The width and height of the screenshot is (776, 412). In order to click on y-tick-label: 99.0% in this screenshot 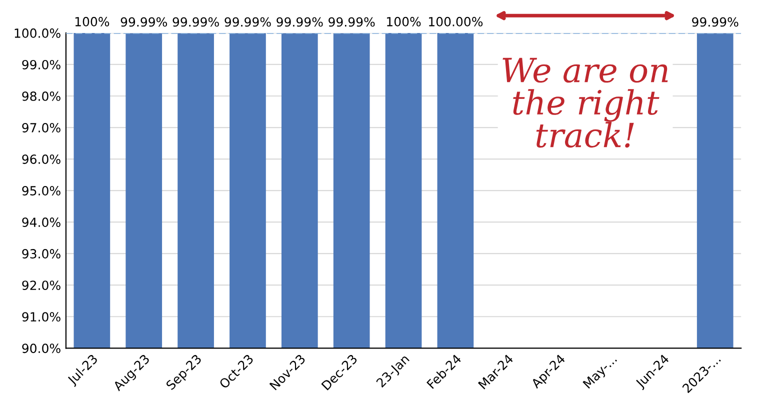, I will do `click(41, 65)`.